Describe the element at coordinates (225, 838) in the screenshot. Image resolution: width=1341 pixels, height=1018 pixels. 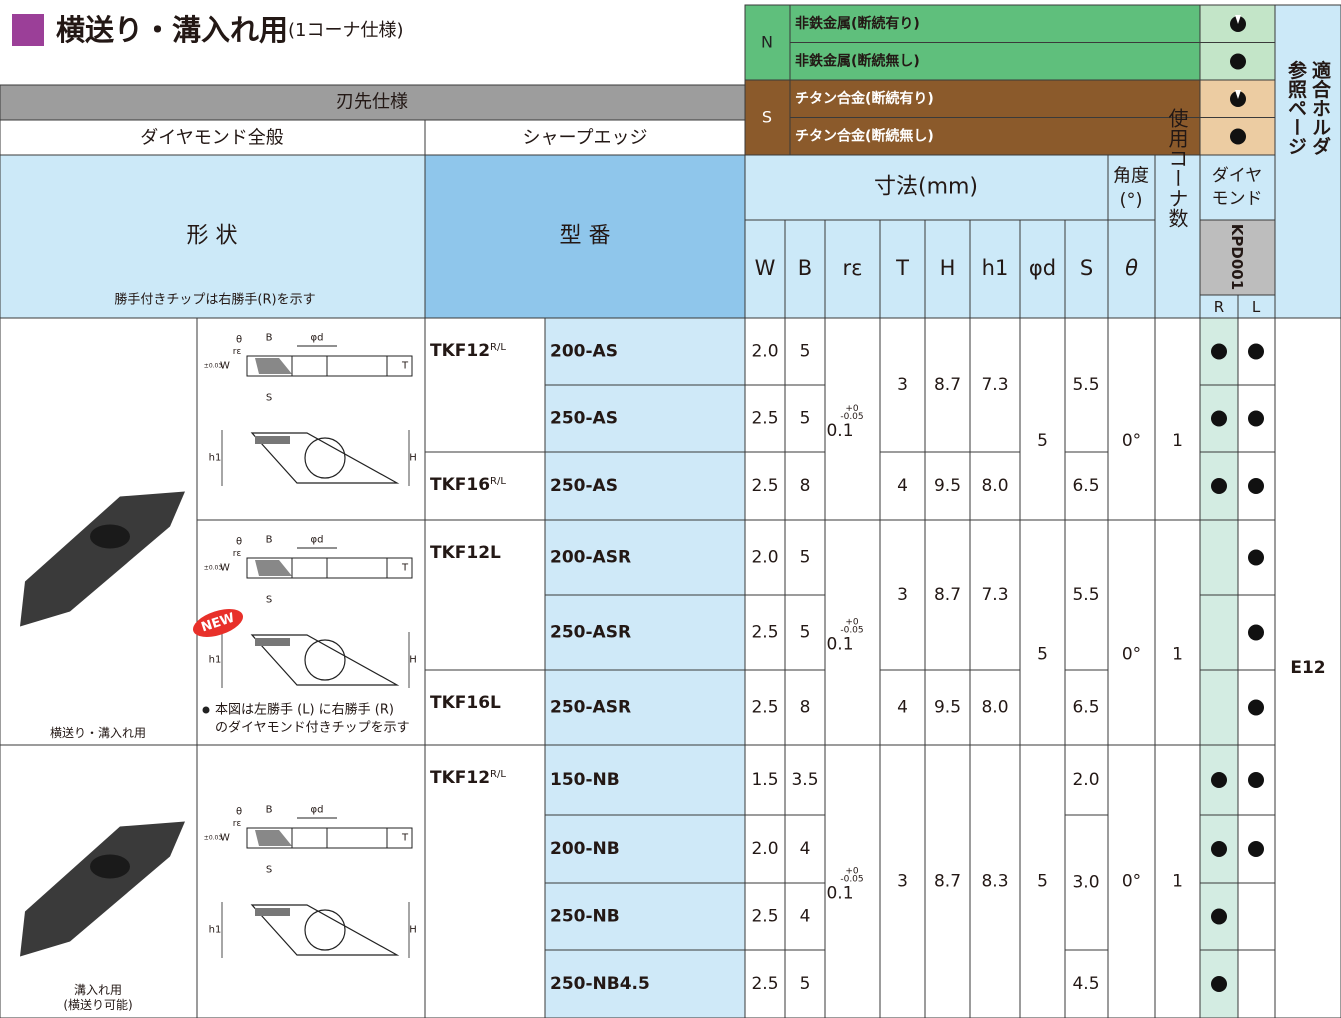
I see `drawing-label: W` at that location.